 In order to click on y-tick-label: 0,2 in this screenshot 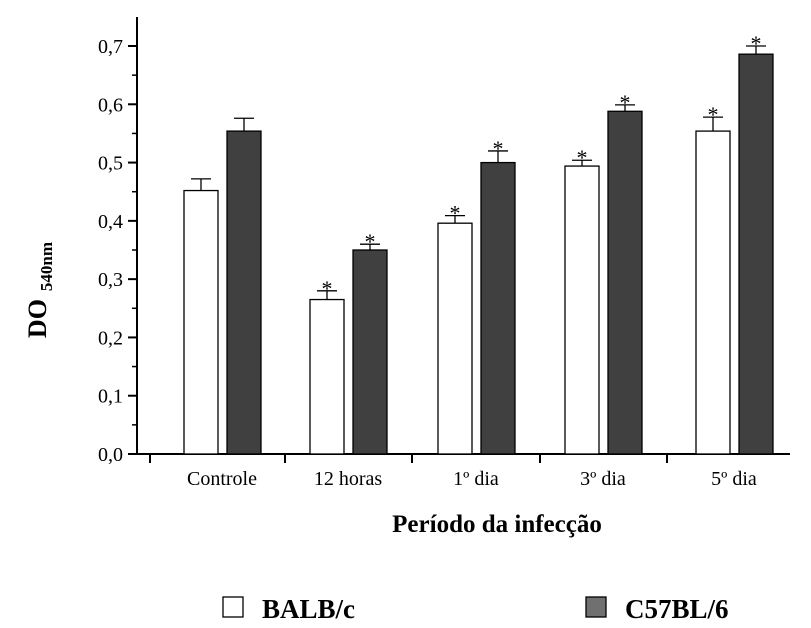, I will do `click(110, 338)`.